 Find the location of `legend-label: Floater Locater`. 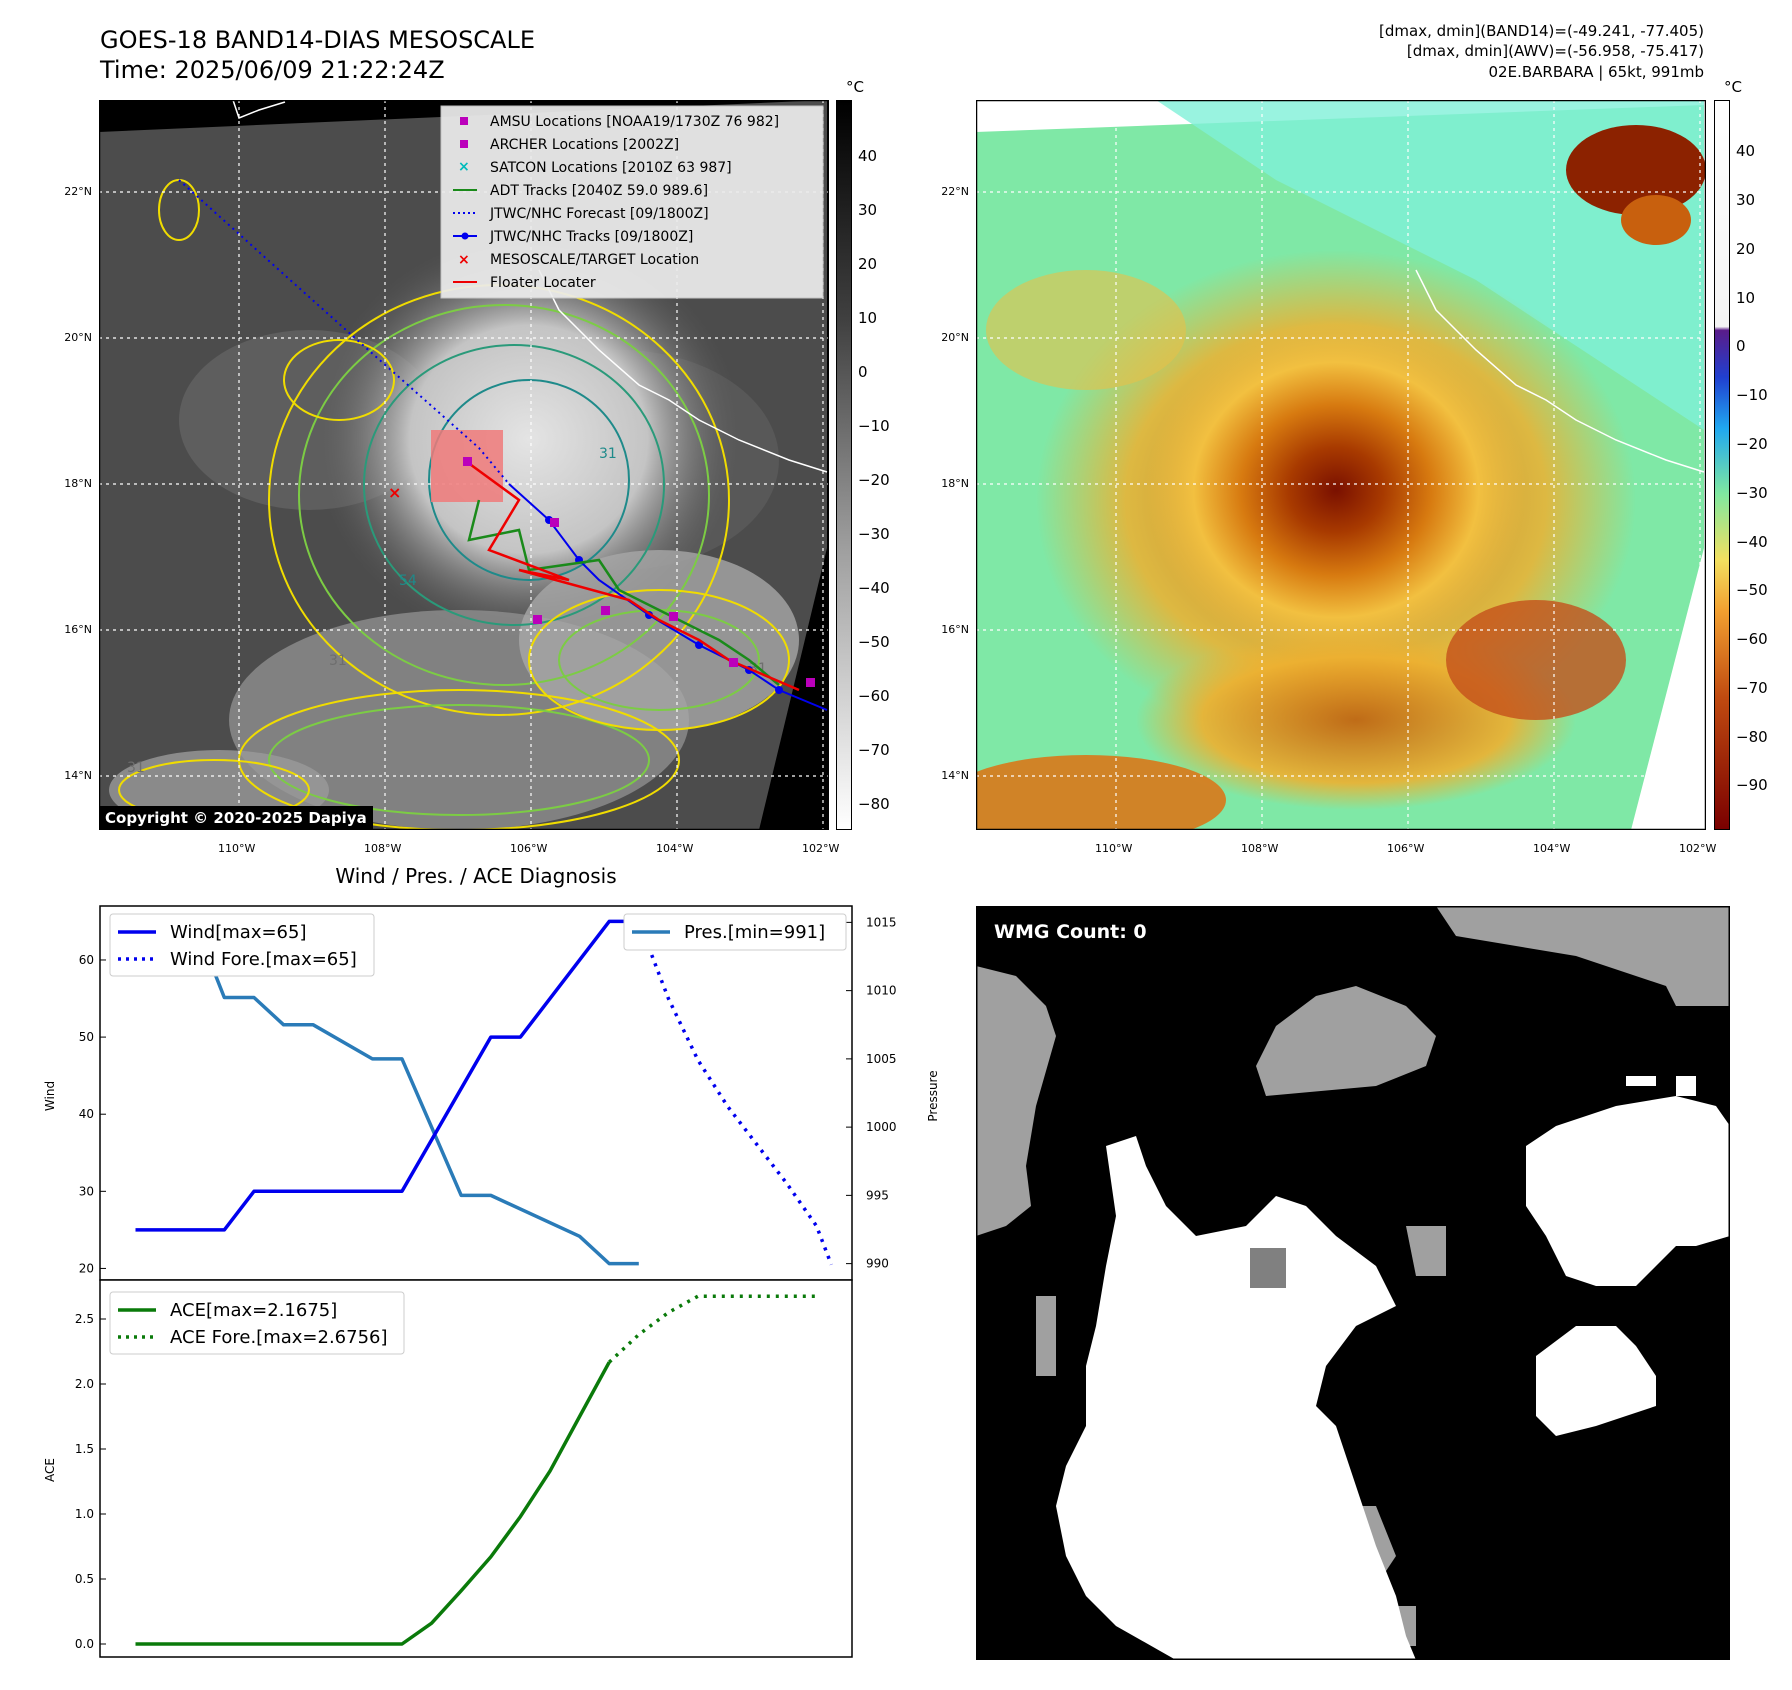

legend-label: Floater Locater is located at coordinates (543, 283).